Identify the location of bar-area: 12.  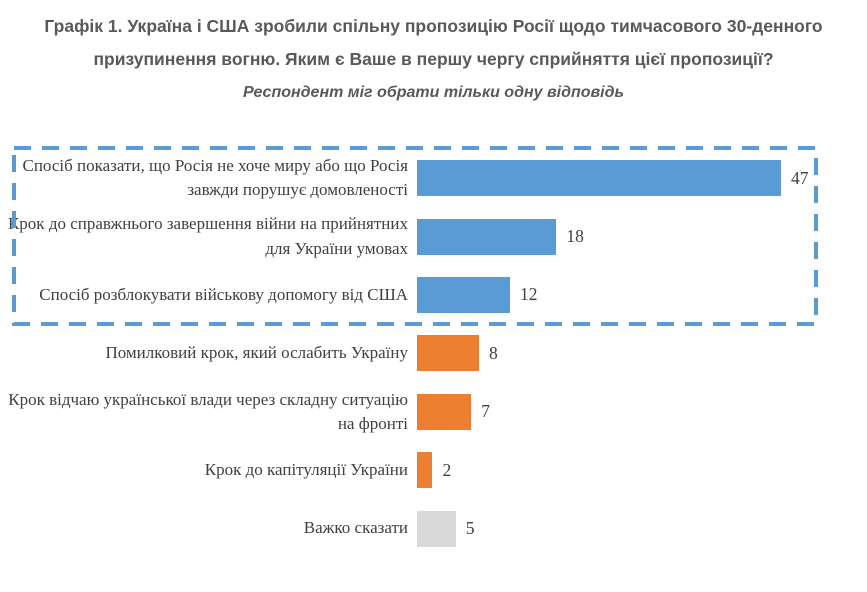
(477, 294).